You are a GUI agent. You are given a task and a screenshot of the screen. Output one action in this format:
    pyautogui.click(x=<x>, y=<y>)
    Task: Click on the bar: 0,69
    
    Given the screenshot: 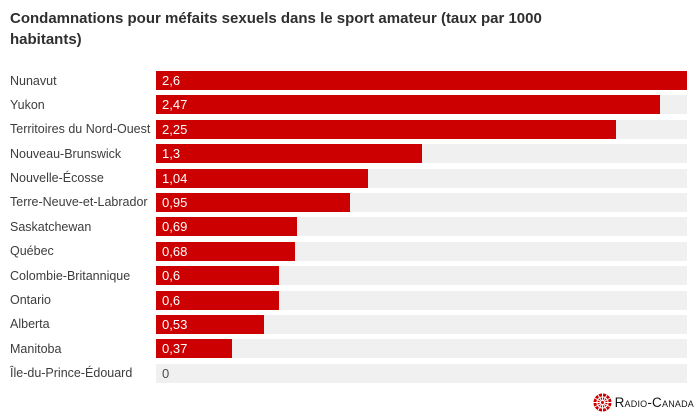 What is the action you would take?
    pyautogui.click(x=226, y=227)
    